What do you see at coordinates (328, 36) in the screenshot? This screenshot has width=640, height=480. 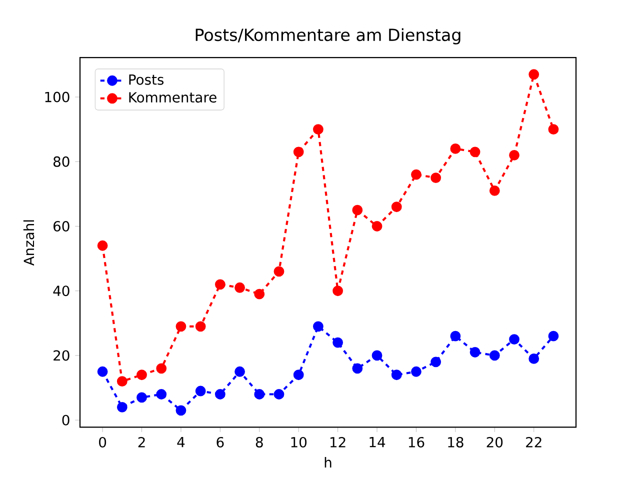 I see `chart-title: Posts/Kommentare am Dienstag` at bounding box center [328, 36].